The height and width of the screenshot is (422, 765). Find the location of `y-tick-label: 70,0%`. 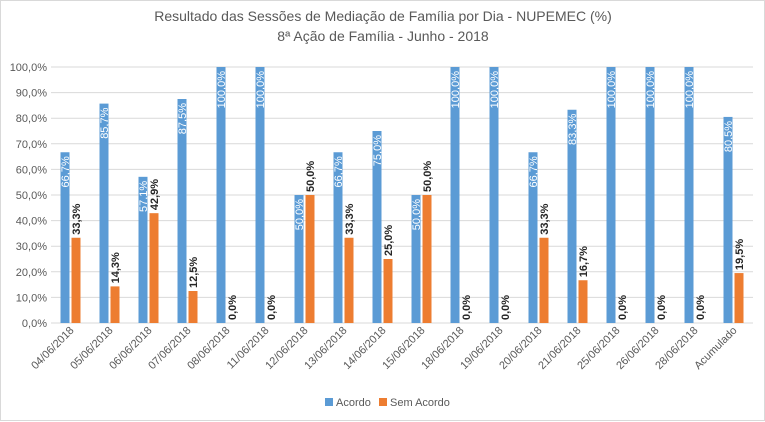

y-tick-label: 70,0% is located at coordinates (31, 145).